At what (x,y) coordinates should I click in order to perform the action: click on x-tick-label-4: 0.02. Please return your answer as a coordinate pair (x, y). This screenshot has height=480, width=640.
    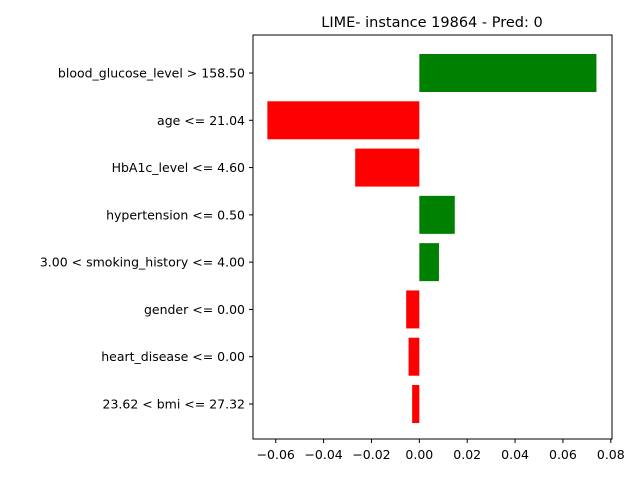
    Looking at the image, I should click on (467, 454).